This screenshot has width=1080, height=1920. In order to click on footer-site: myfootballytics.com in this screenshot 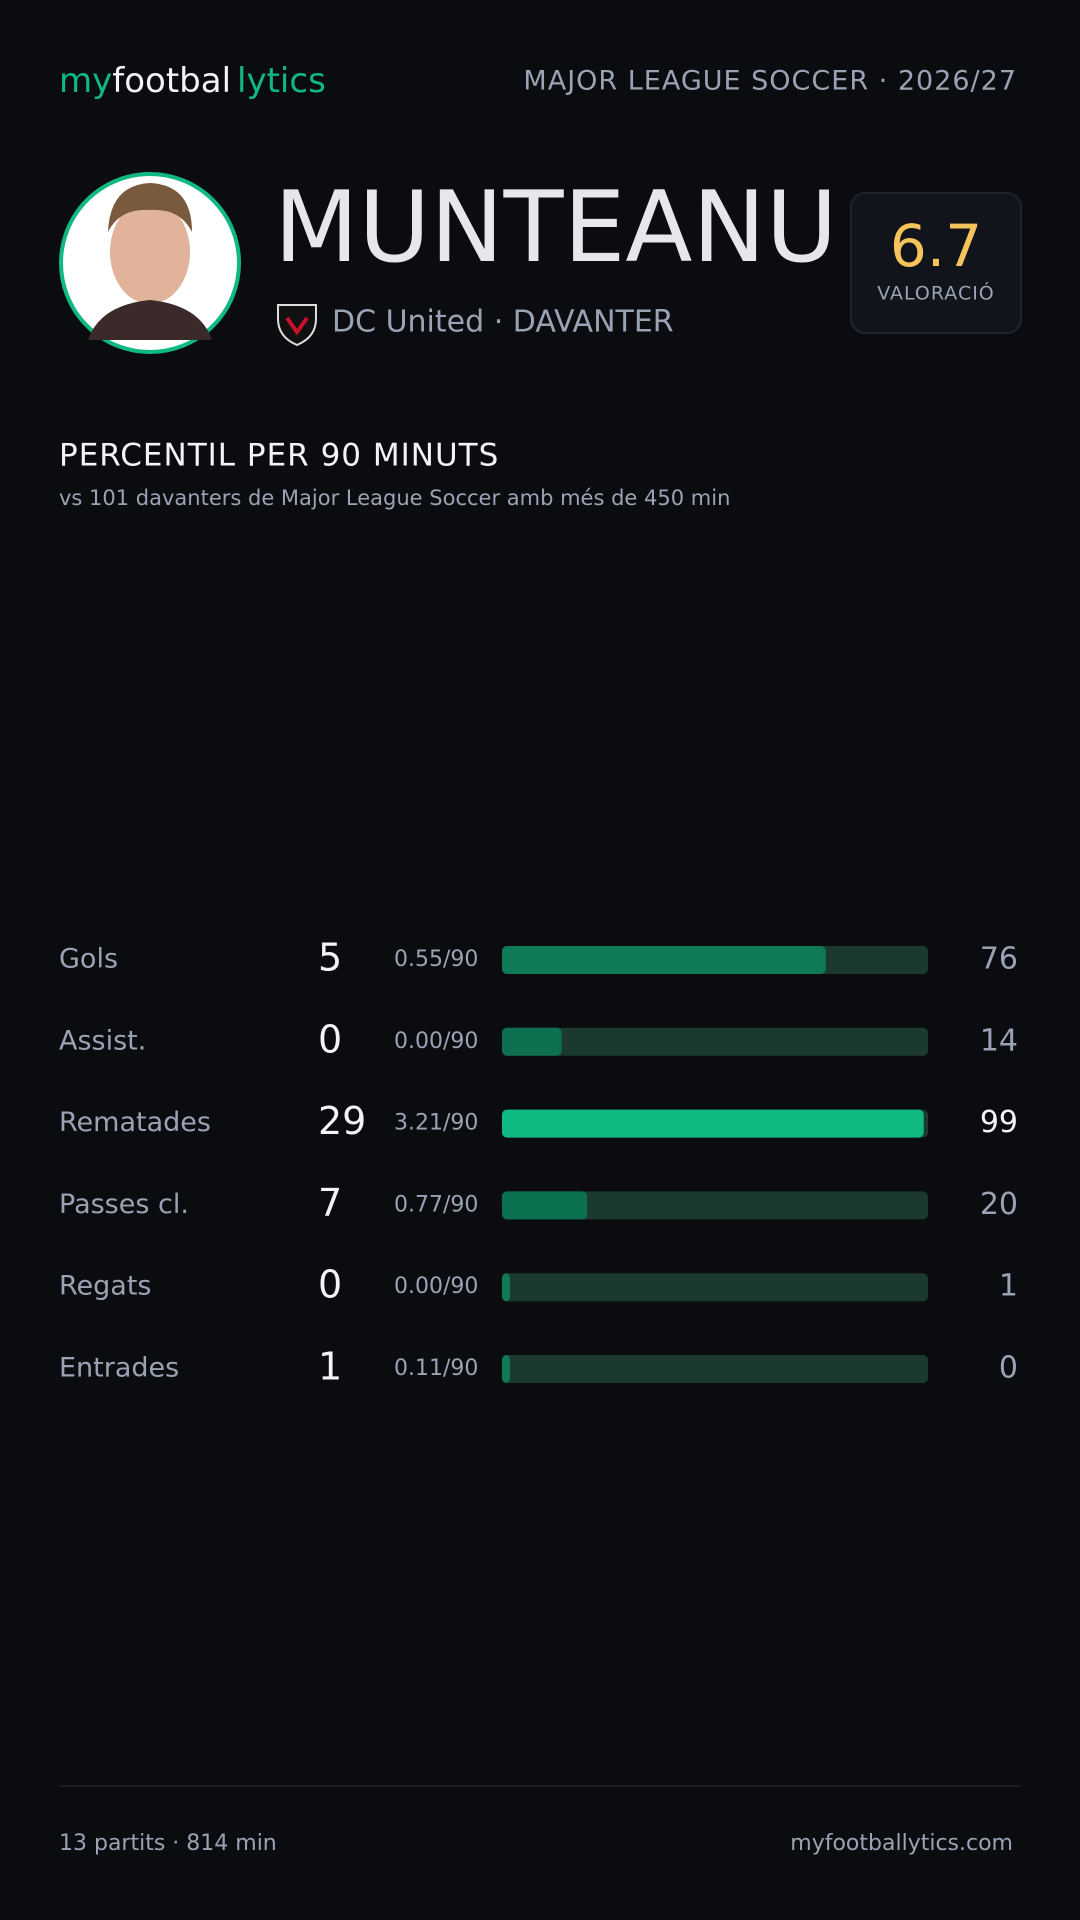, I will do `click(901, 1843)`.